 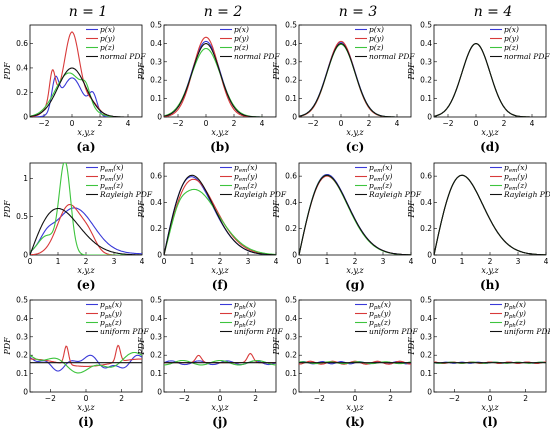 I want to click on column-title-n2: n = 2, so click(x=223, y=12).